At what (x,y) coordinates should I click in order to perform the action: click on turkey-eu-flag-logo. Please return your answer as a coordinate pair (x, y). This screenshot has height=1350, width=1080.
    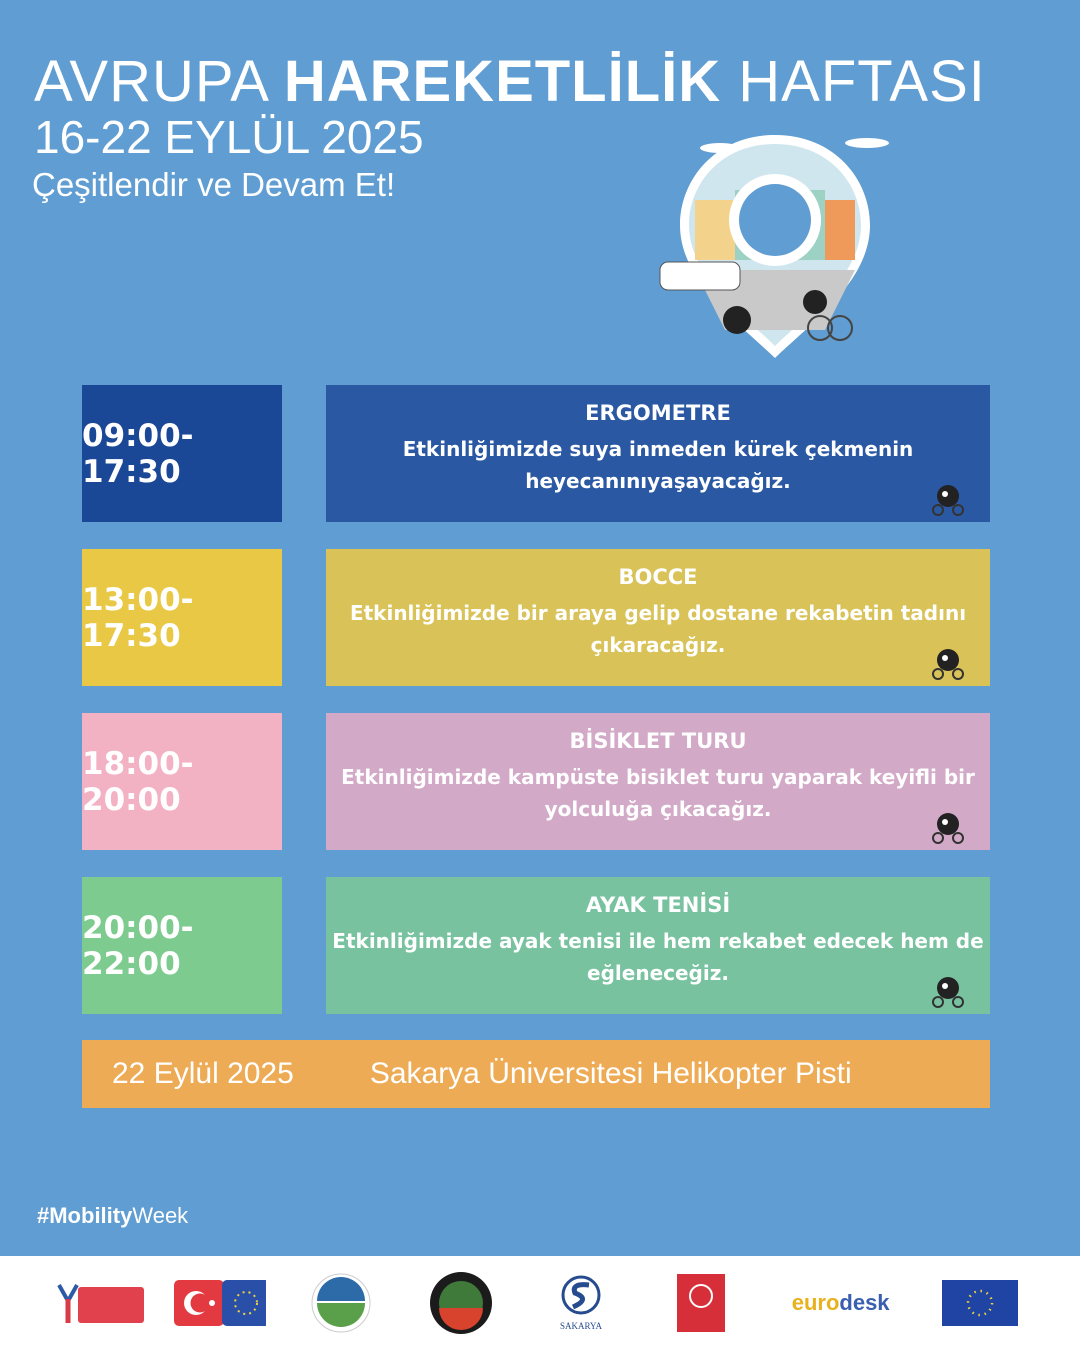
    Looking at the image, I should click on (220, 1303).